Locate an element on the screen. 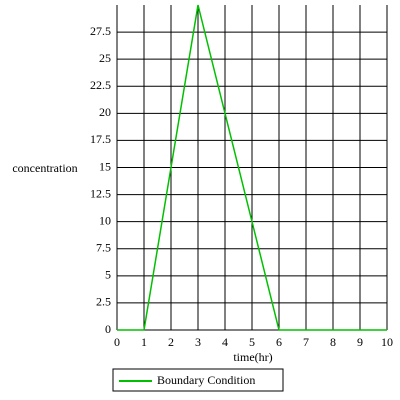 The width and height of the screenshot is (400, 400). y-tick-label: 27.5 is located at coordinates (100, 31).